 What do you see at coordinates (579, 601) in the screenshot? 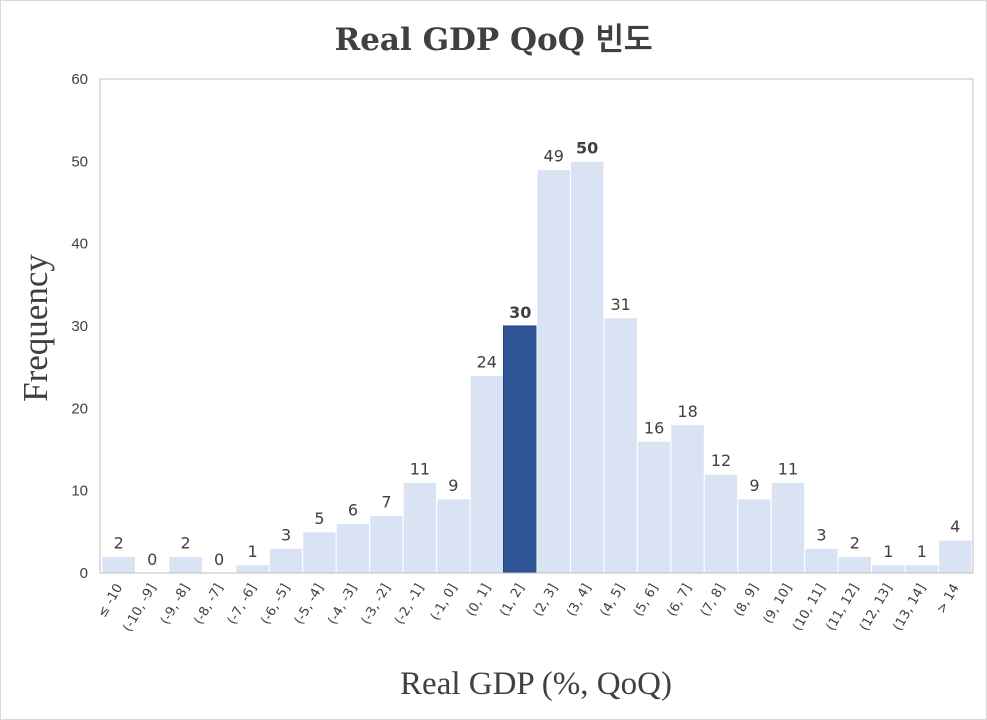
I see `x-tick-label: (3, 4]` at bounding box center [579, 601].